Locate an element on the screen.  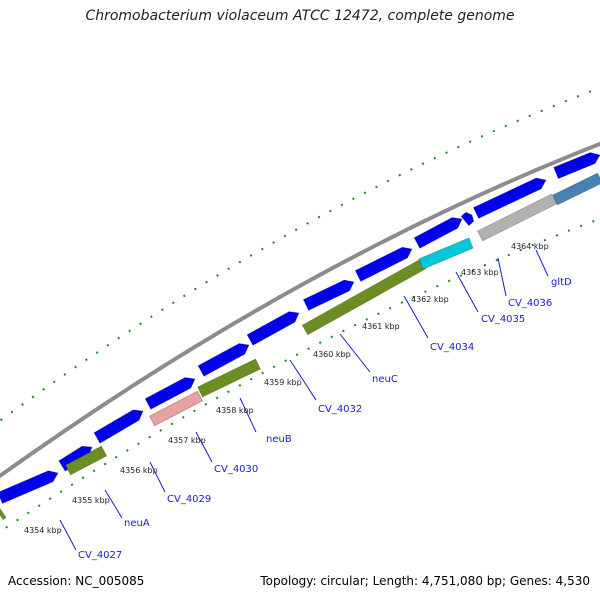
gene-label-cv-4034: CV_4034 is located at coordinates (452, 347).